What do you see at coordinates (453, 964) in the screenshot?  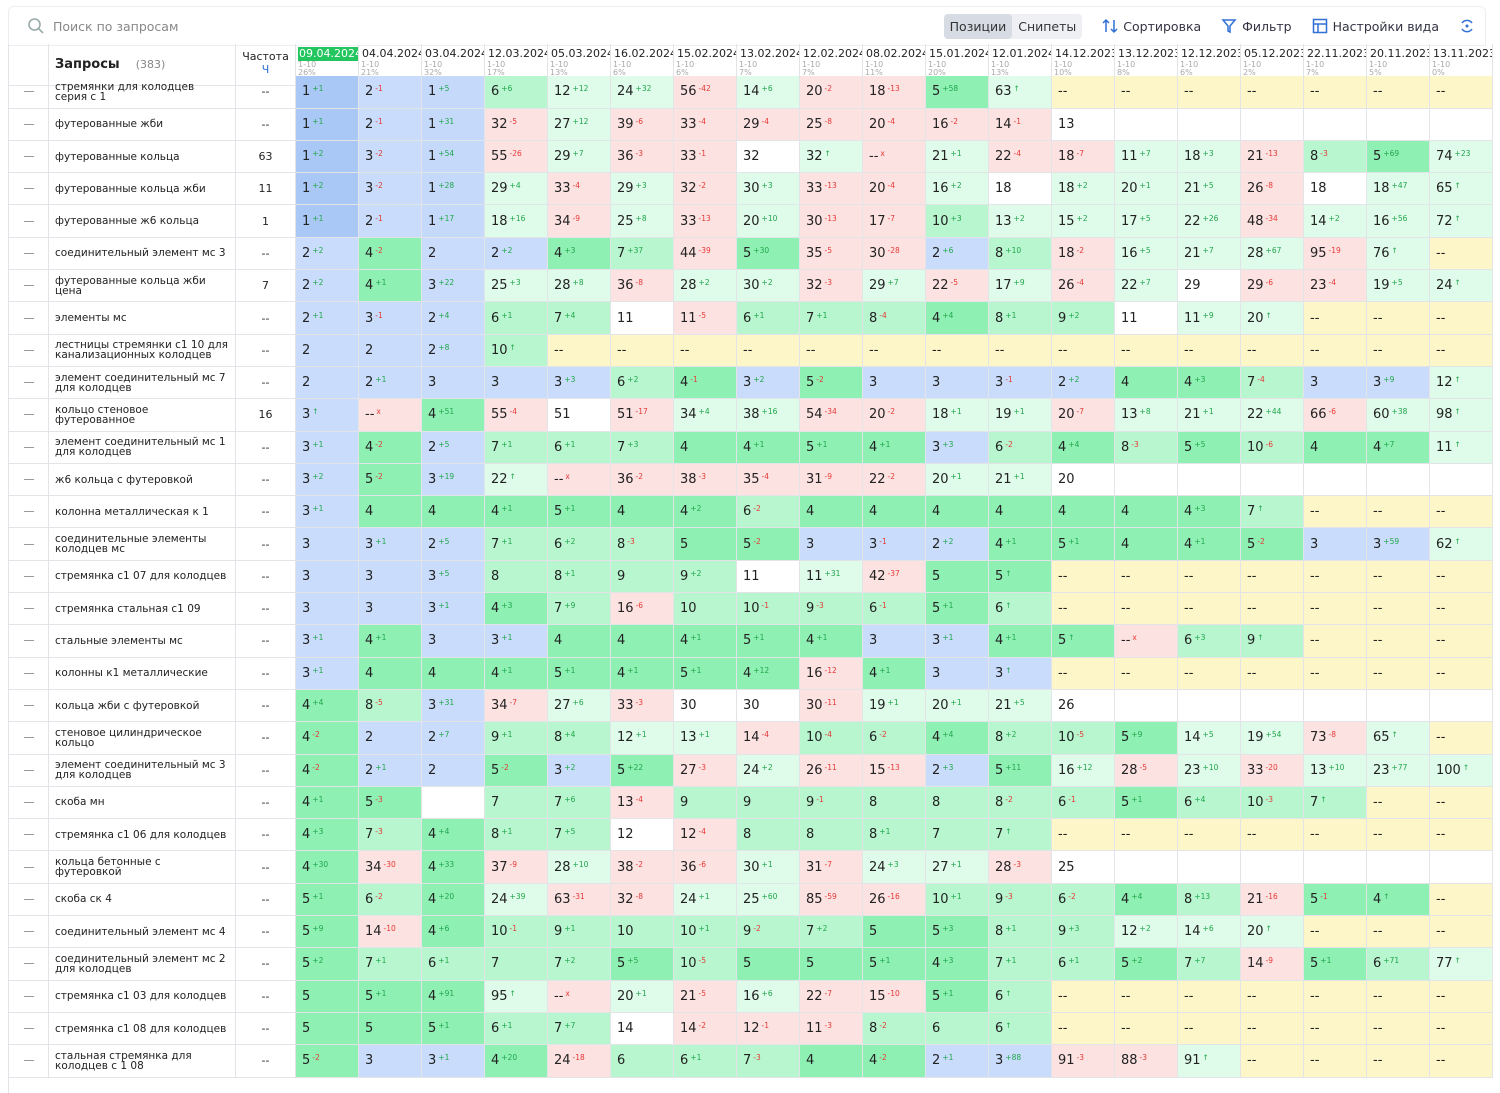 I see `position-cell: 6 +1` at bounding box center [453, 964].